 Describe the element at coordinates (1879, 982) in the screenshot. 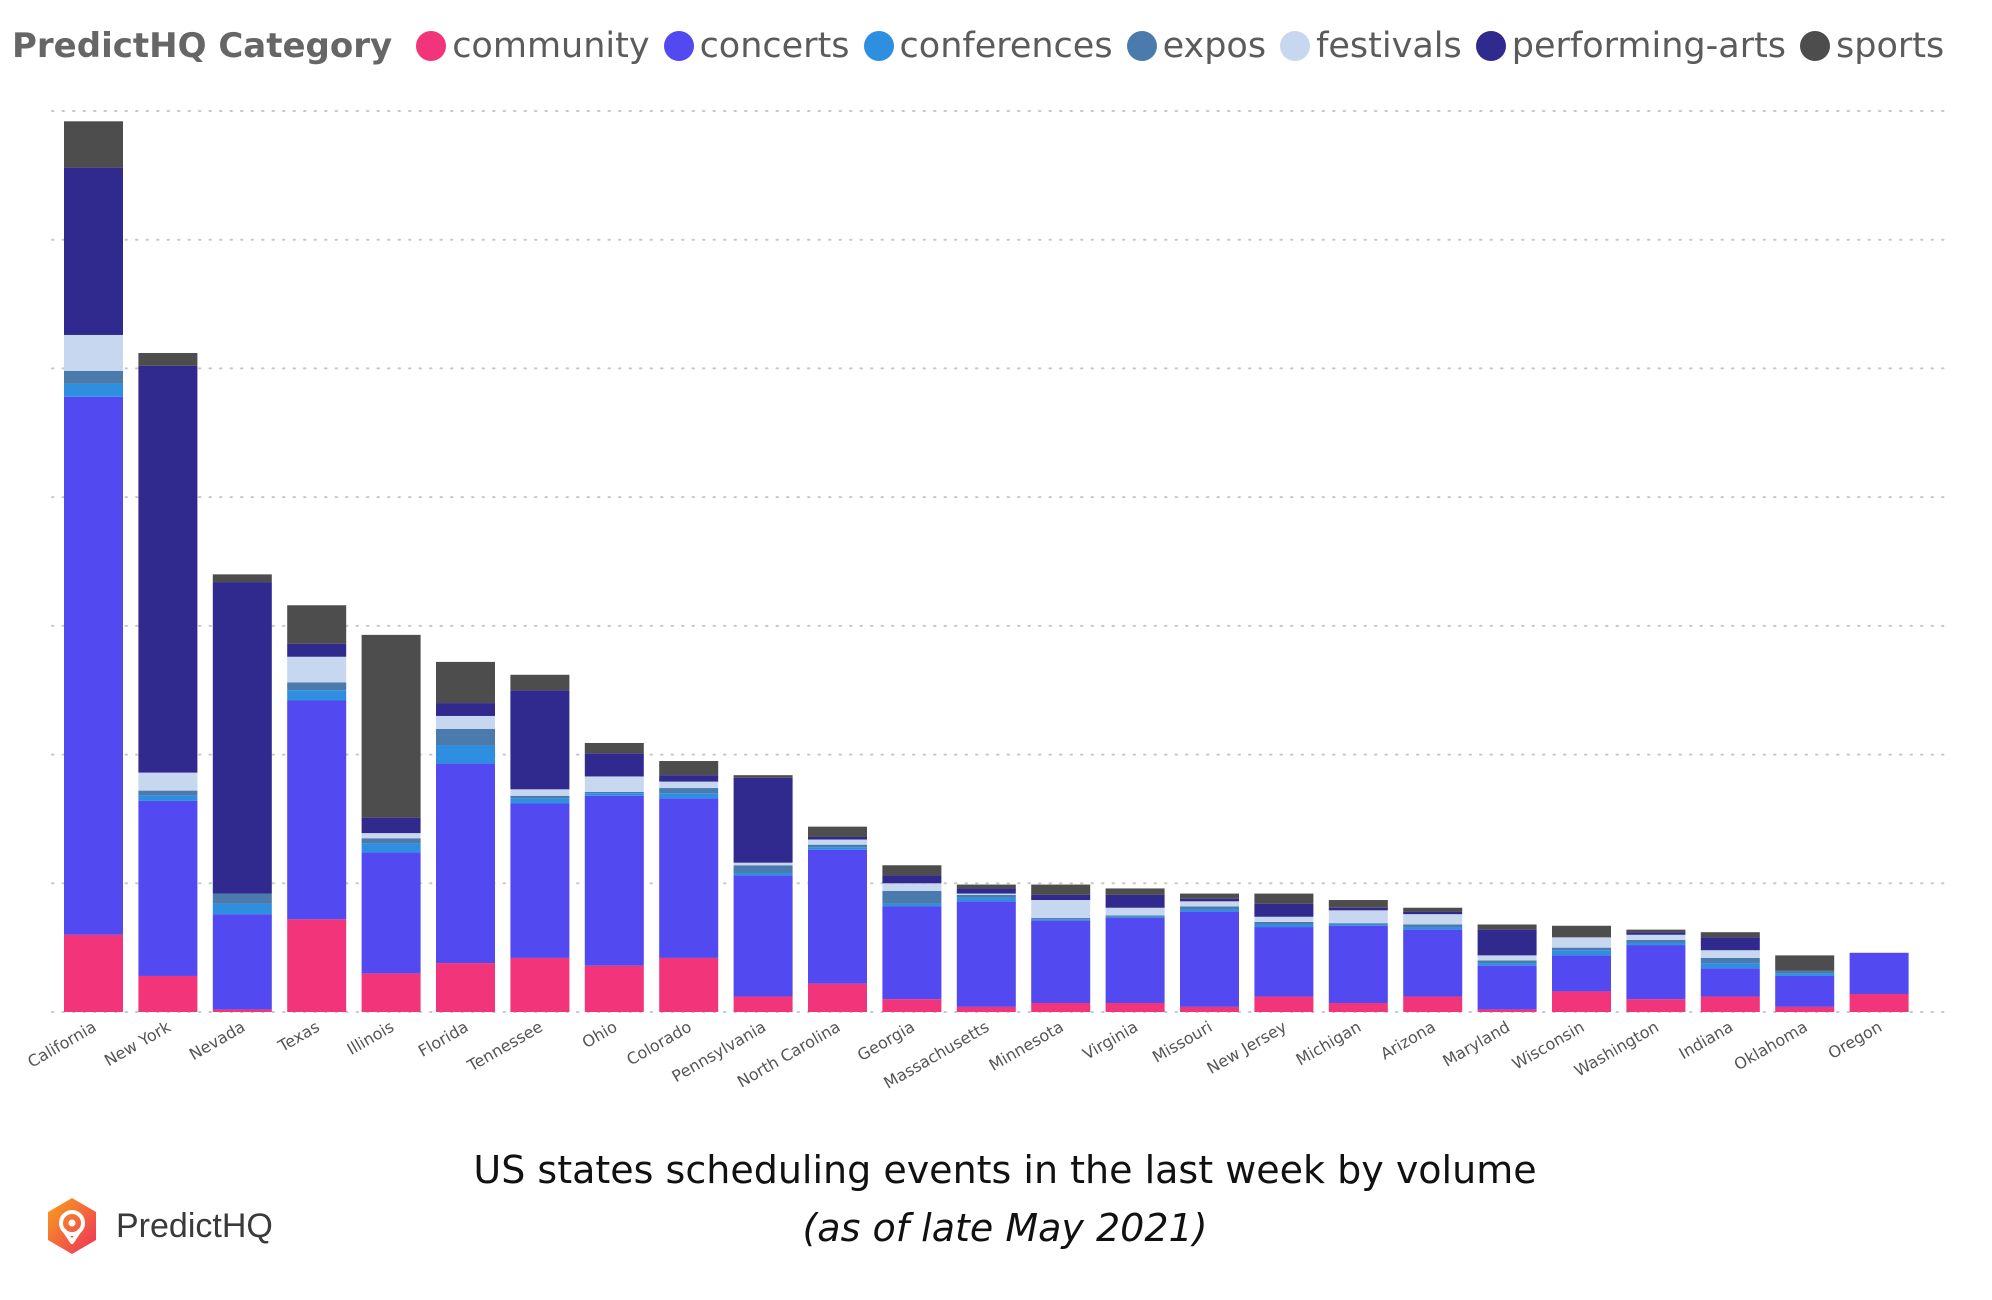

I see `bar-stack-oregon` at that location.